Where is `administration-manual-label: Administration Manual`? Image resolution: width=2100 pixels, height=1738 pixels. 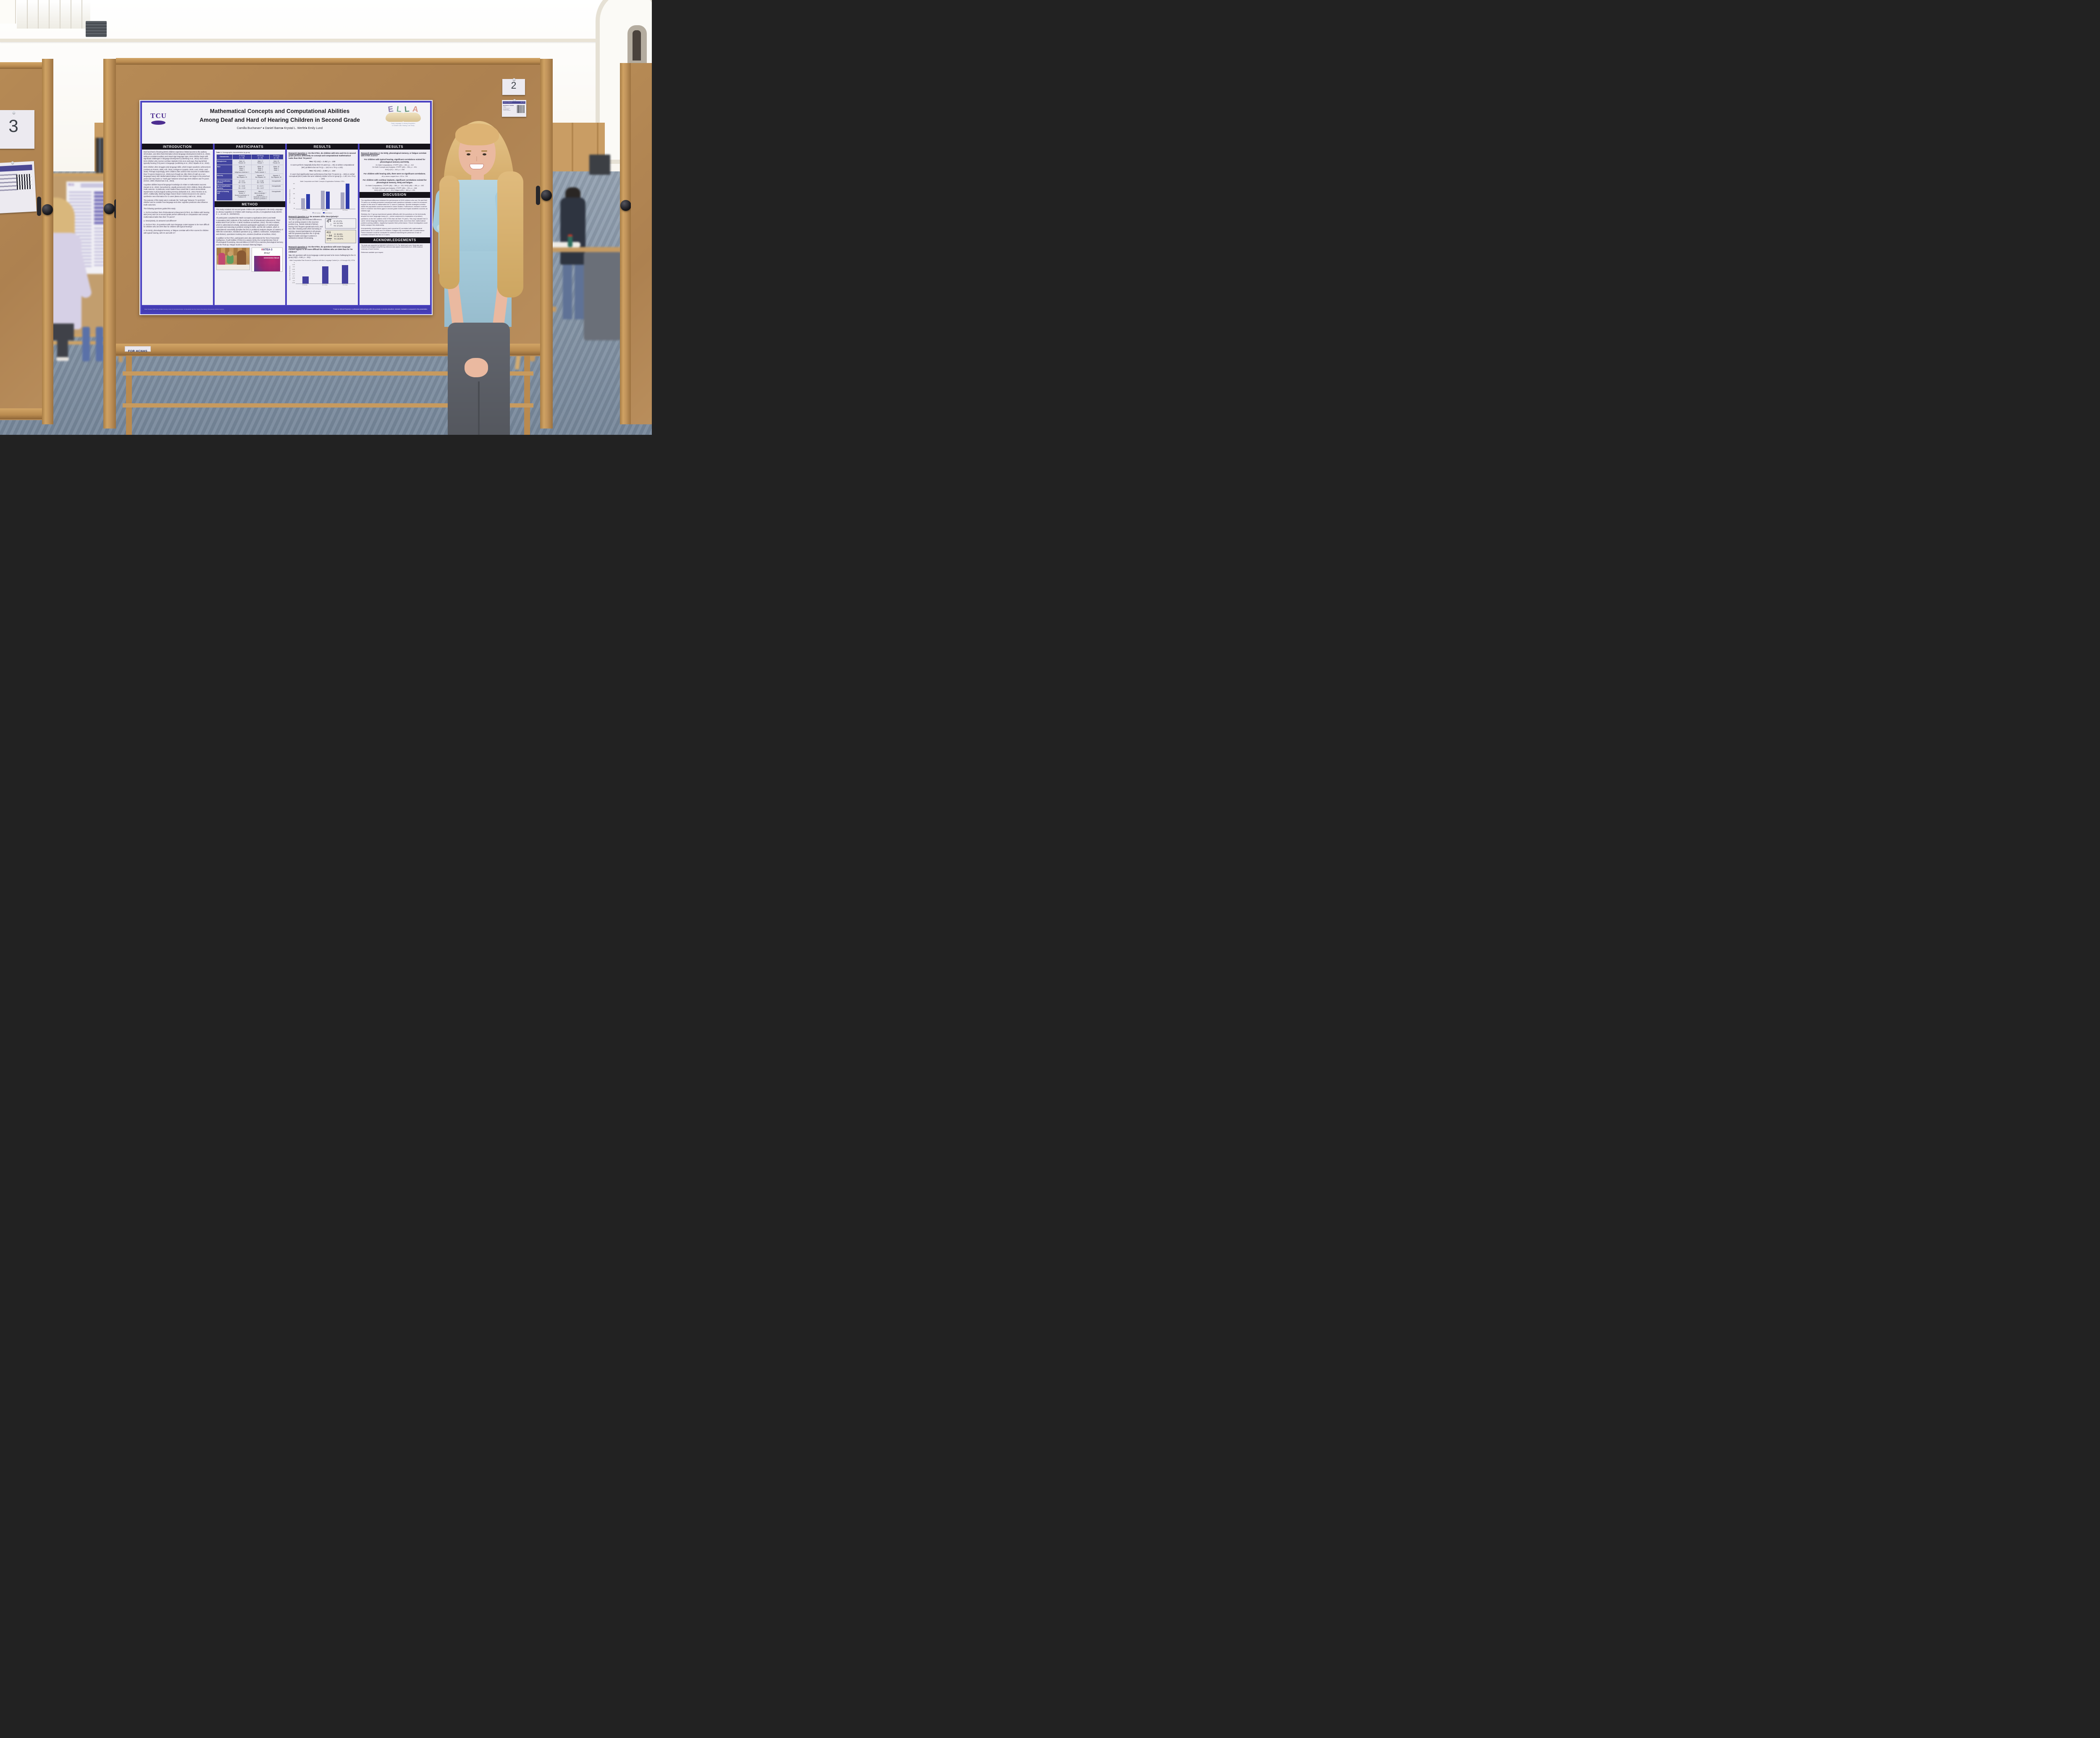
administration-manual-label: Administration Manual is located at coordinates (271, 258).